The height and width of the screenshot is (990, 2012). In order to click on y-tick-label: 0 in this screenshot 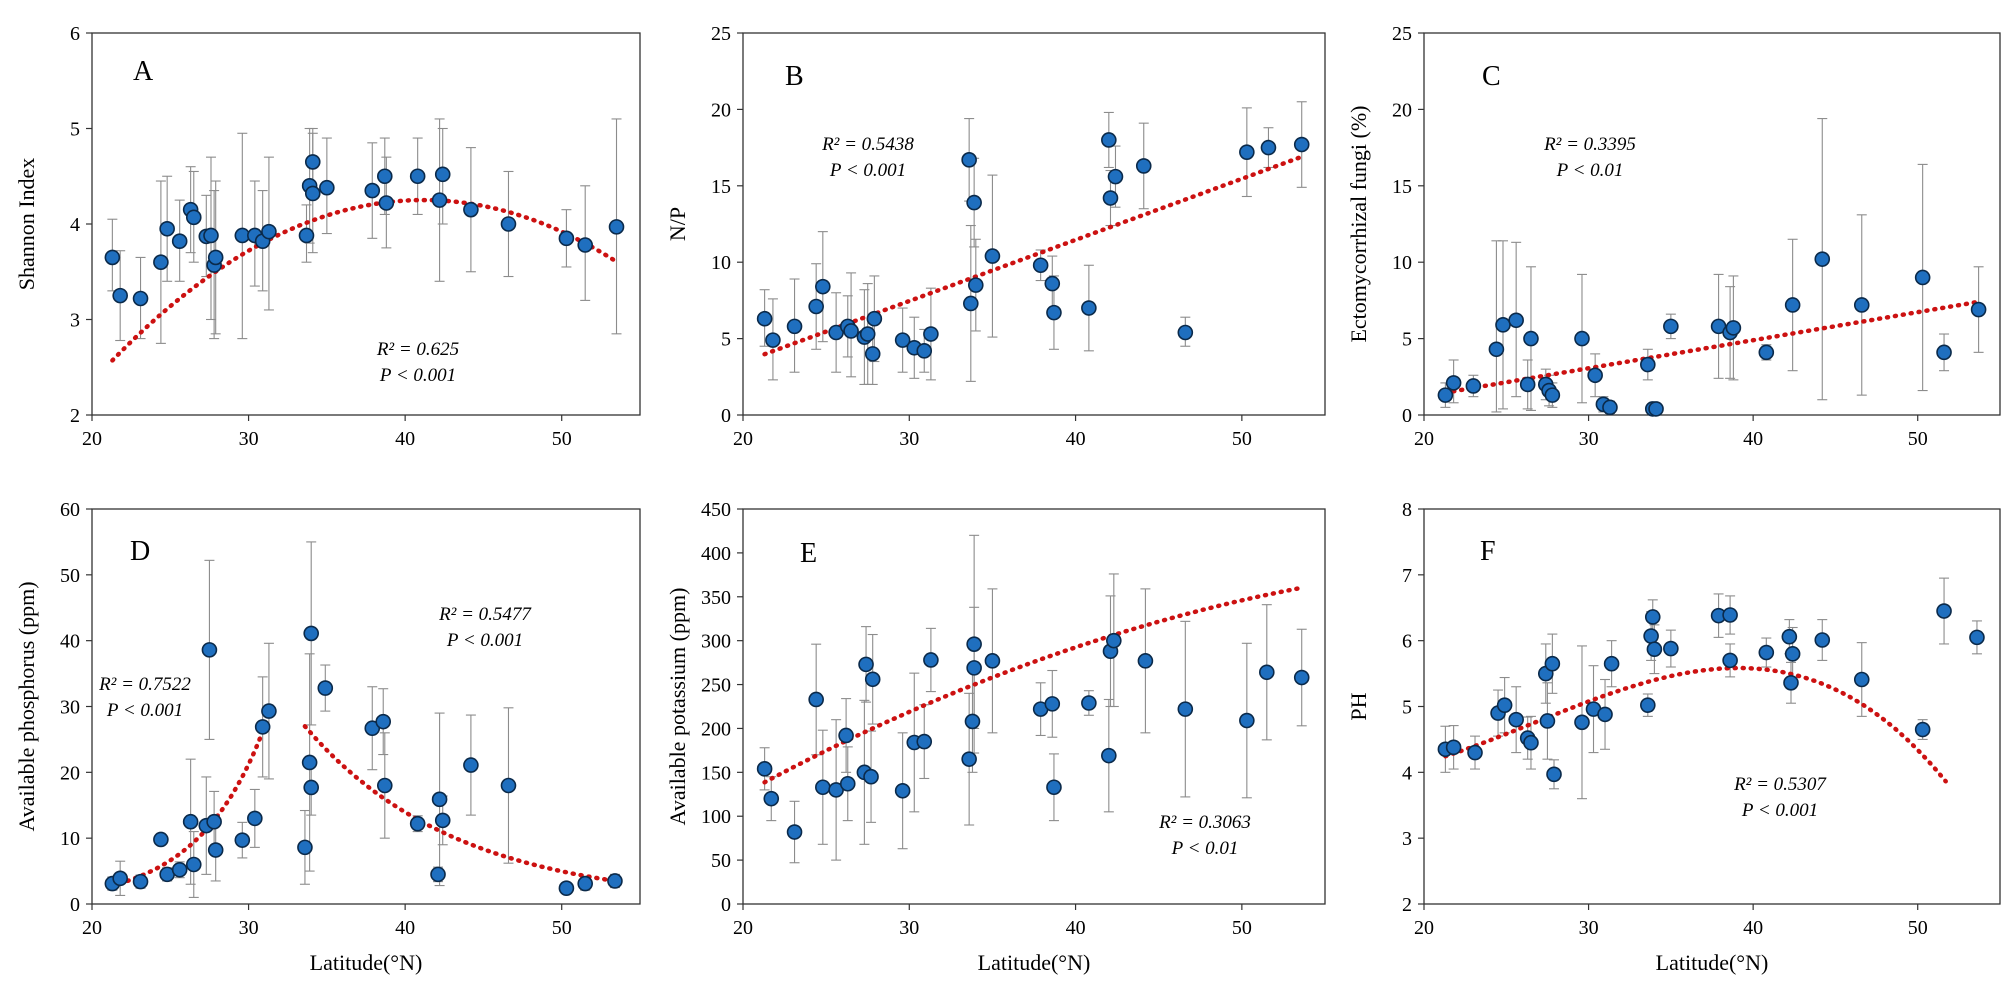, I will do `click(726, 416)`.